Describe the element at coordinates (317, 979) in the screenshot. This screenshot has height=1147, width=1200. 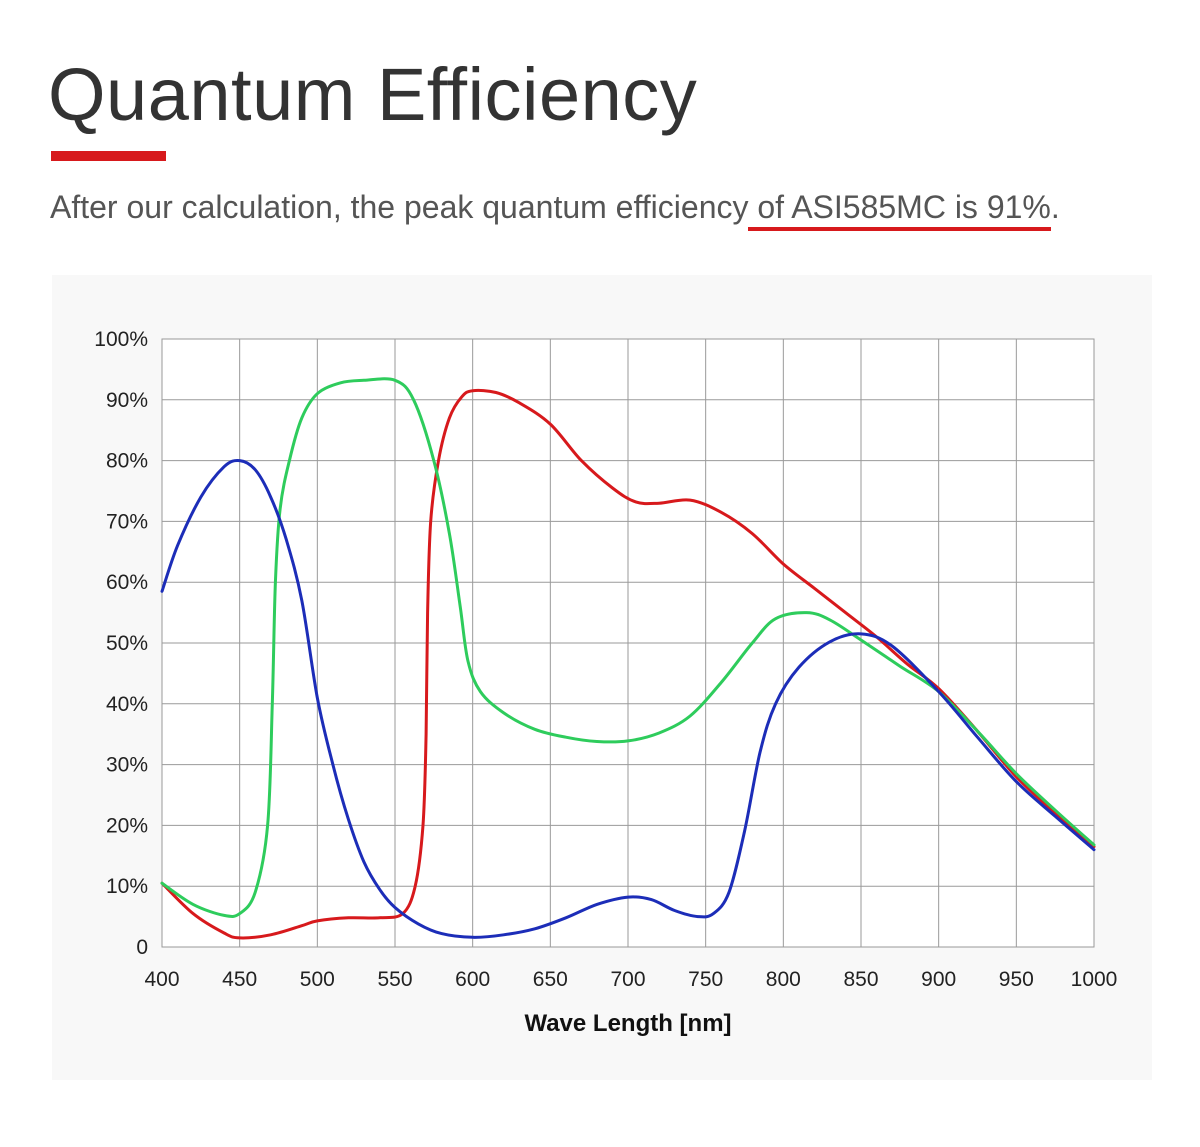
I see `x-tick-label: 500` at that location.